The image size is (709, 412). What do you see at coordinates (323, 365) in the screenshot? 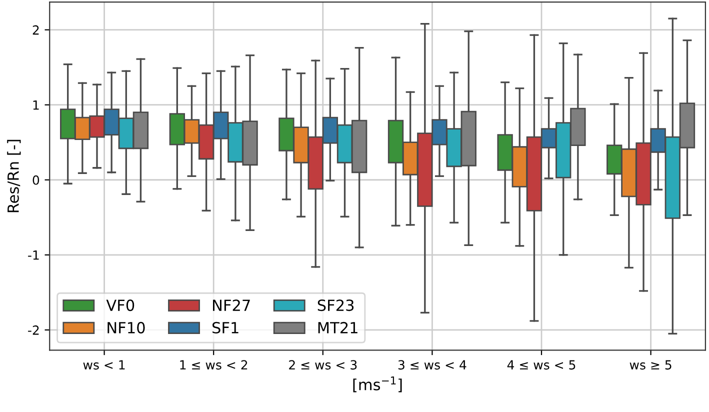
I see `x-tick-label: 2 ≤ ws < 3` at bounding box center [323, 365].